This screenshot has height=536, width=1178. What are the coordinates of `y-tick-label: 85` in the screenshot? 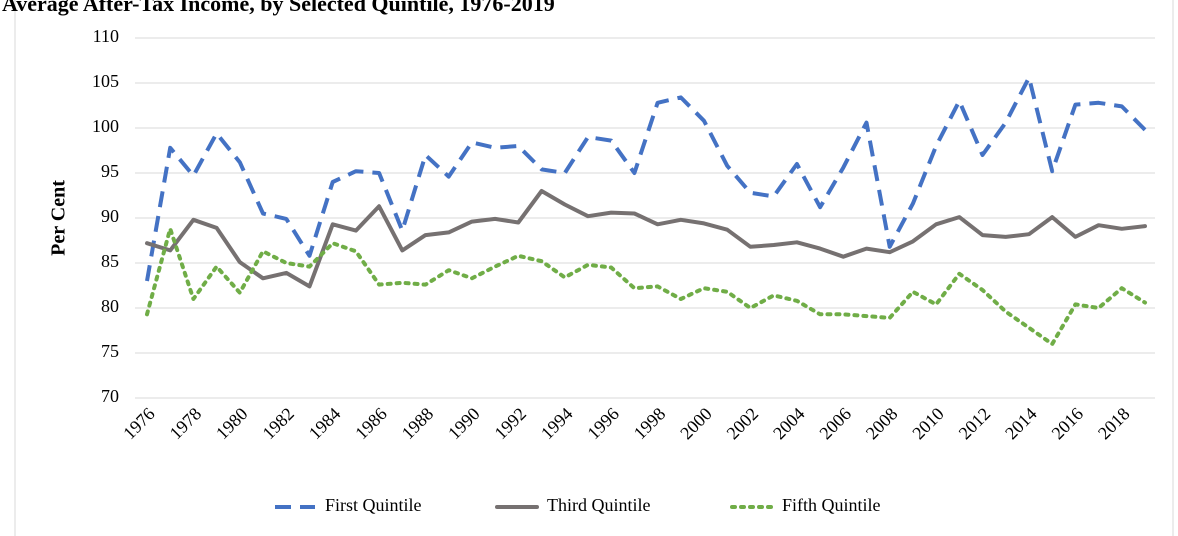 It's located at (110, 261).